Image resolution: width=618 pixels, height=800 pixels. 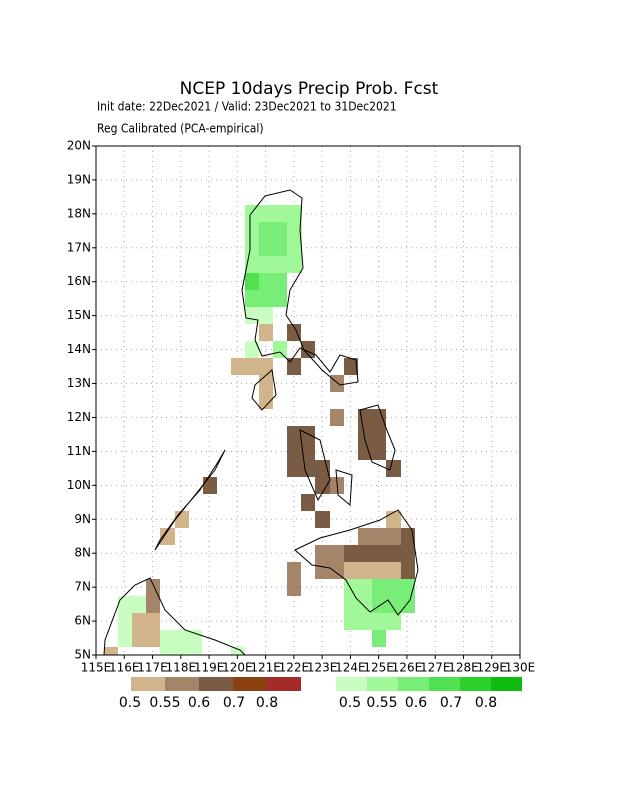 What do you see at coordinates (309, 89) in the screenshot?
I see `title: NCEP 10days Precip Prob. Fcst` at bounding box center [309, 89].